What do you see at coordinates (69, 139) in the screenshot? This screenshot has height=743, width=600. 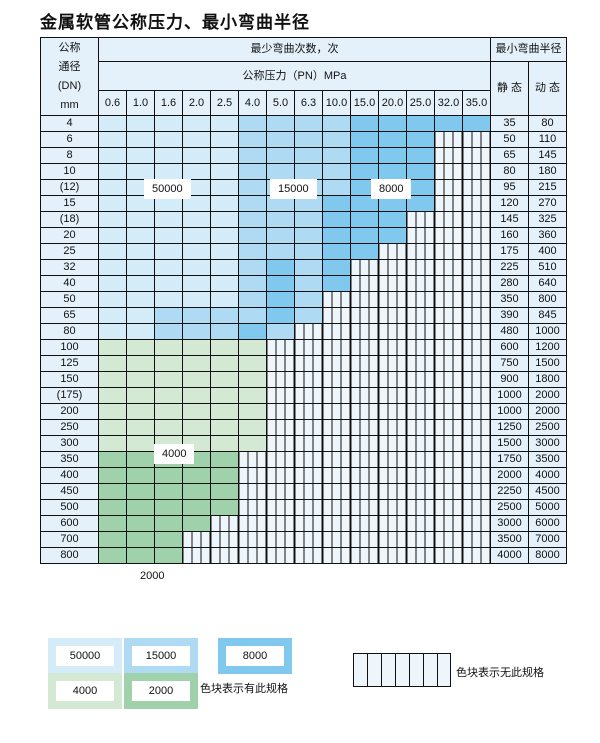 I see `dn-cell: 6` at bounding box center [69, 139].